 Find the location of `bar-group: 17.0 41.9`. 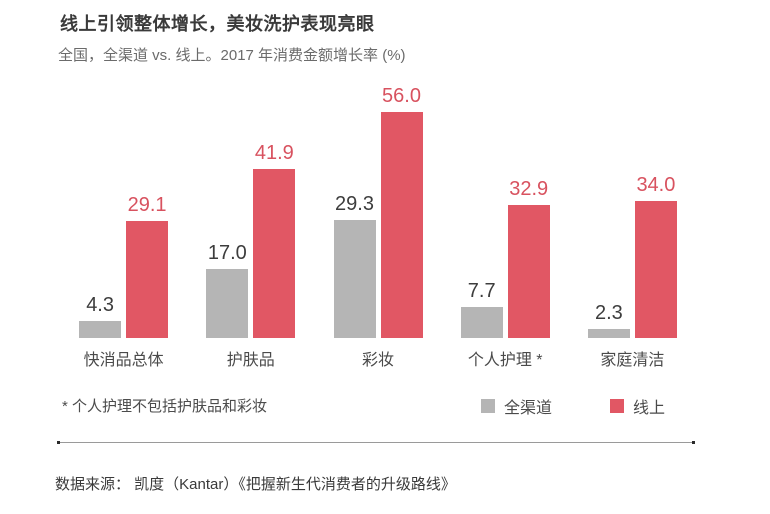

bar-group: 17.0 41.9 is located at coordinates (250, 240).